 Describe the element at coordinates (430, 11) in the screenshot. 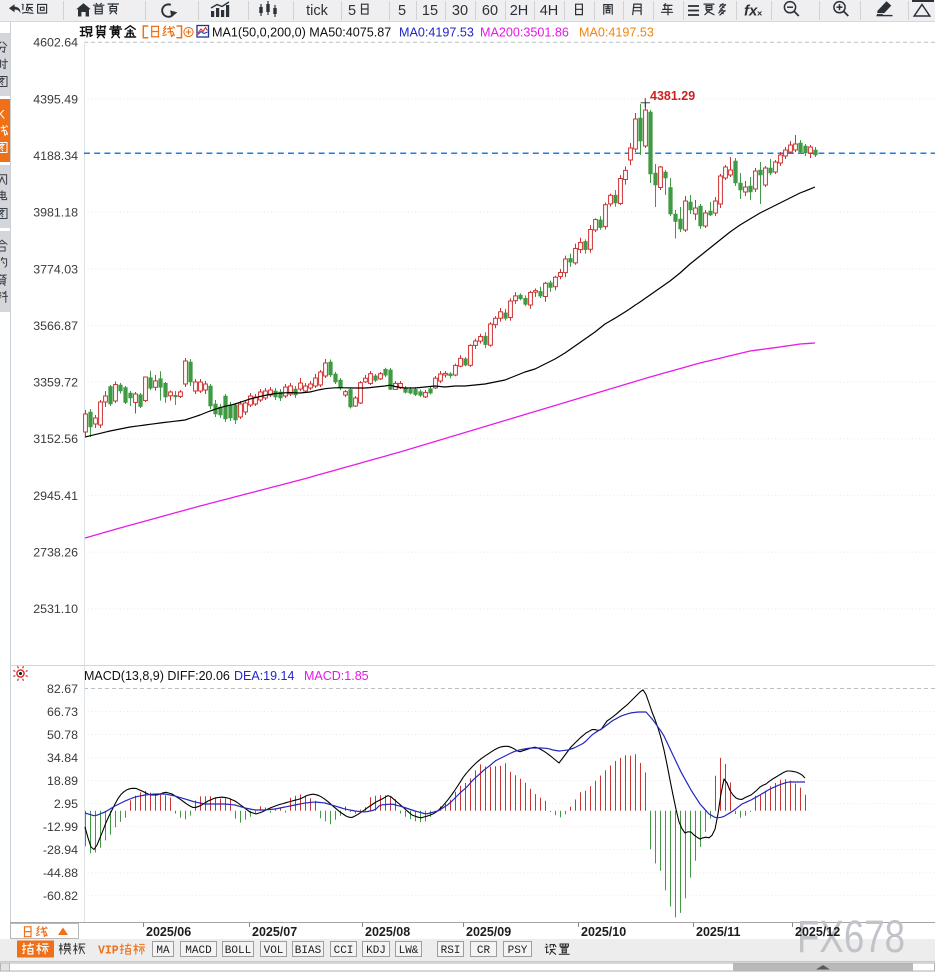

I see `svg-text: 15` at that location.